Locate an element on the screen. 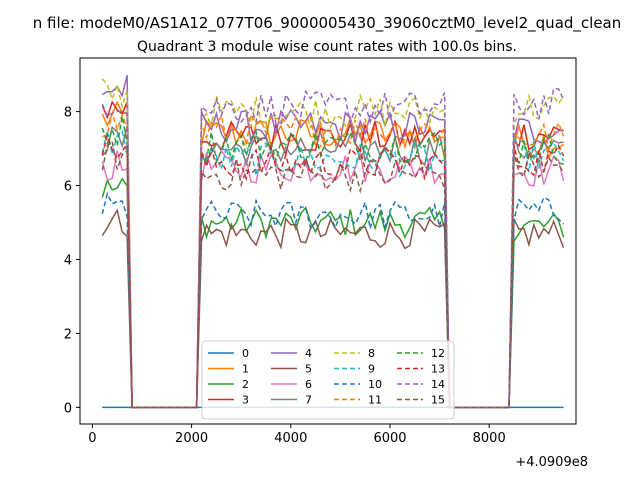  legend-label-8: 8 is located at coordinates (371, 353).